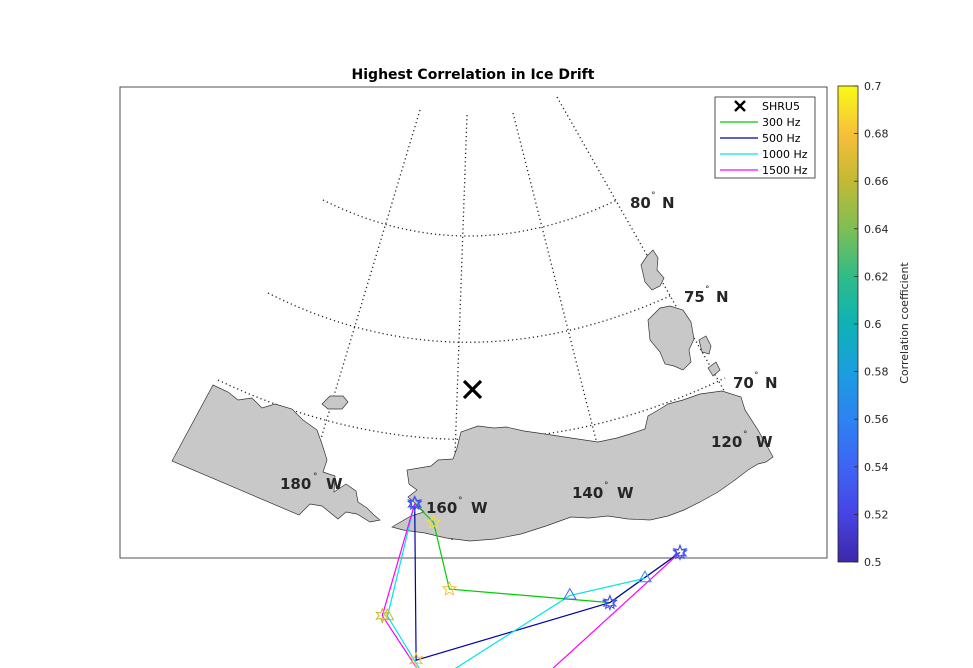 This screenshot has width=973, height=668. Describe the element at coordinates (781, 138) in the screenshot. I see `svg-text: 500 Hz` at that location.